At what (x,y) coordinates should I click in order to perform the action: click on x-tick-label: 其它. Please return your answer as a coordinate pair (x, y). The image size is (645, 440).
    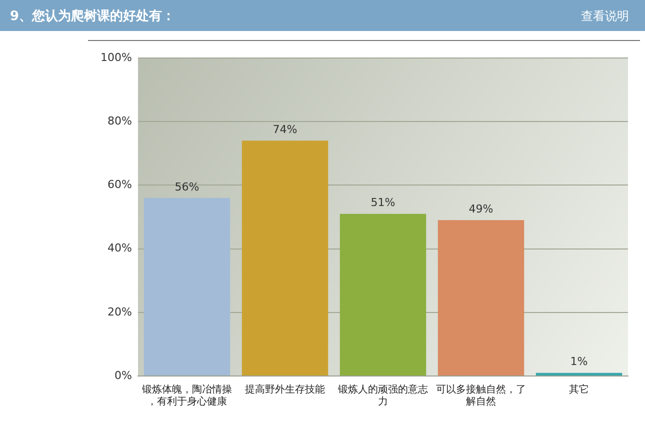
    Looking at the image, I should click on (579, 390).